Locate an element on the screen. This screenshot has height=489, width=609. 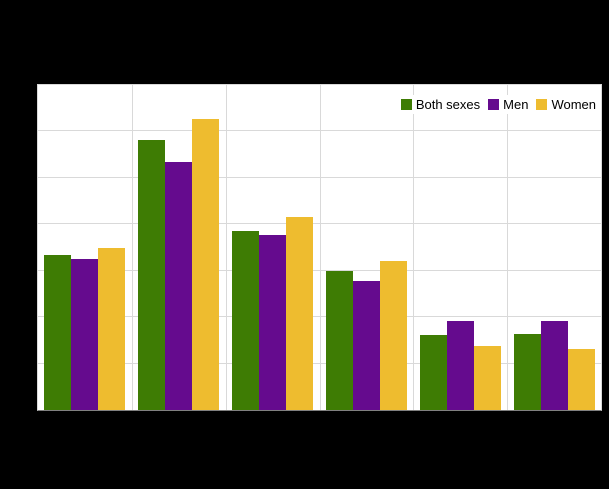
legend-item-both-sexes: Both sexes is located at coordinates (440, 104).